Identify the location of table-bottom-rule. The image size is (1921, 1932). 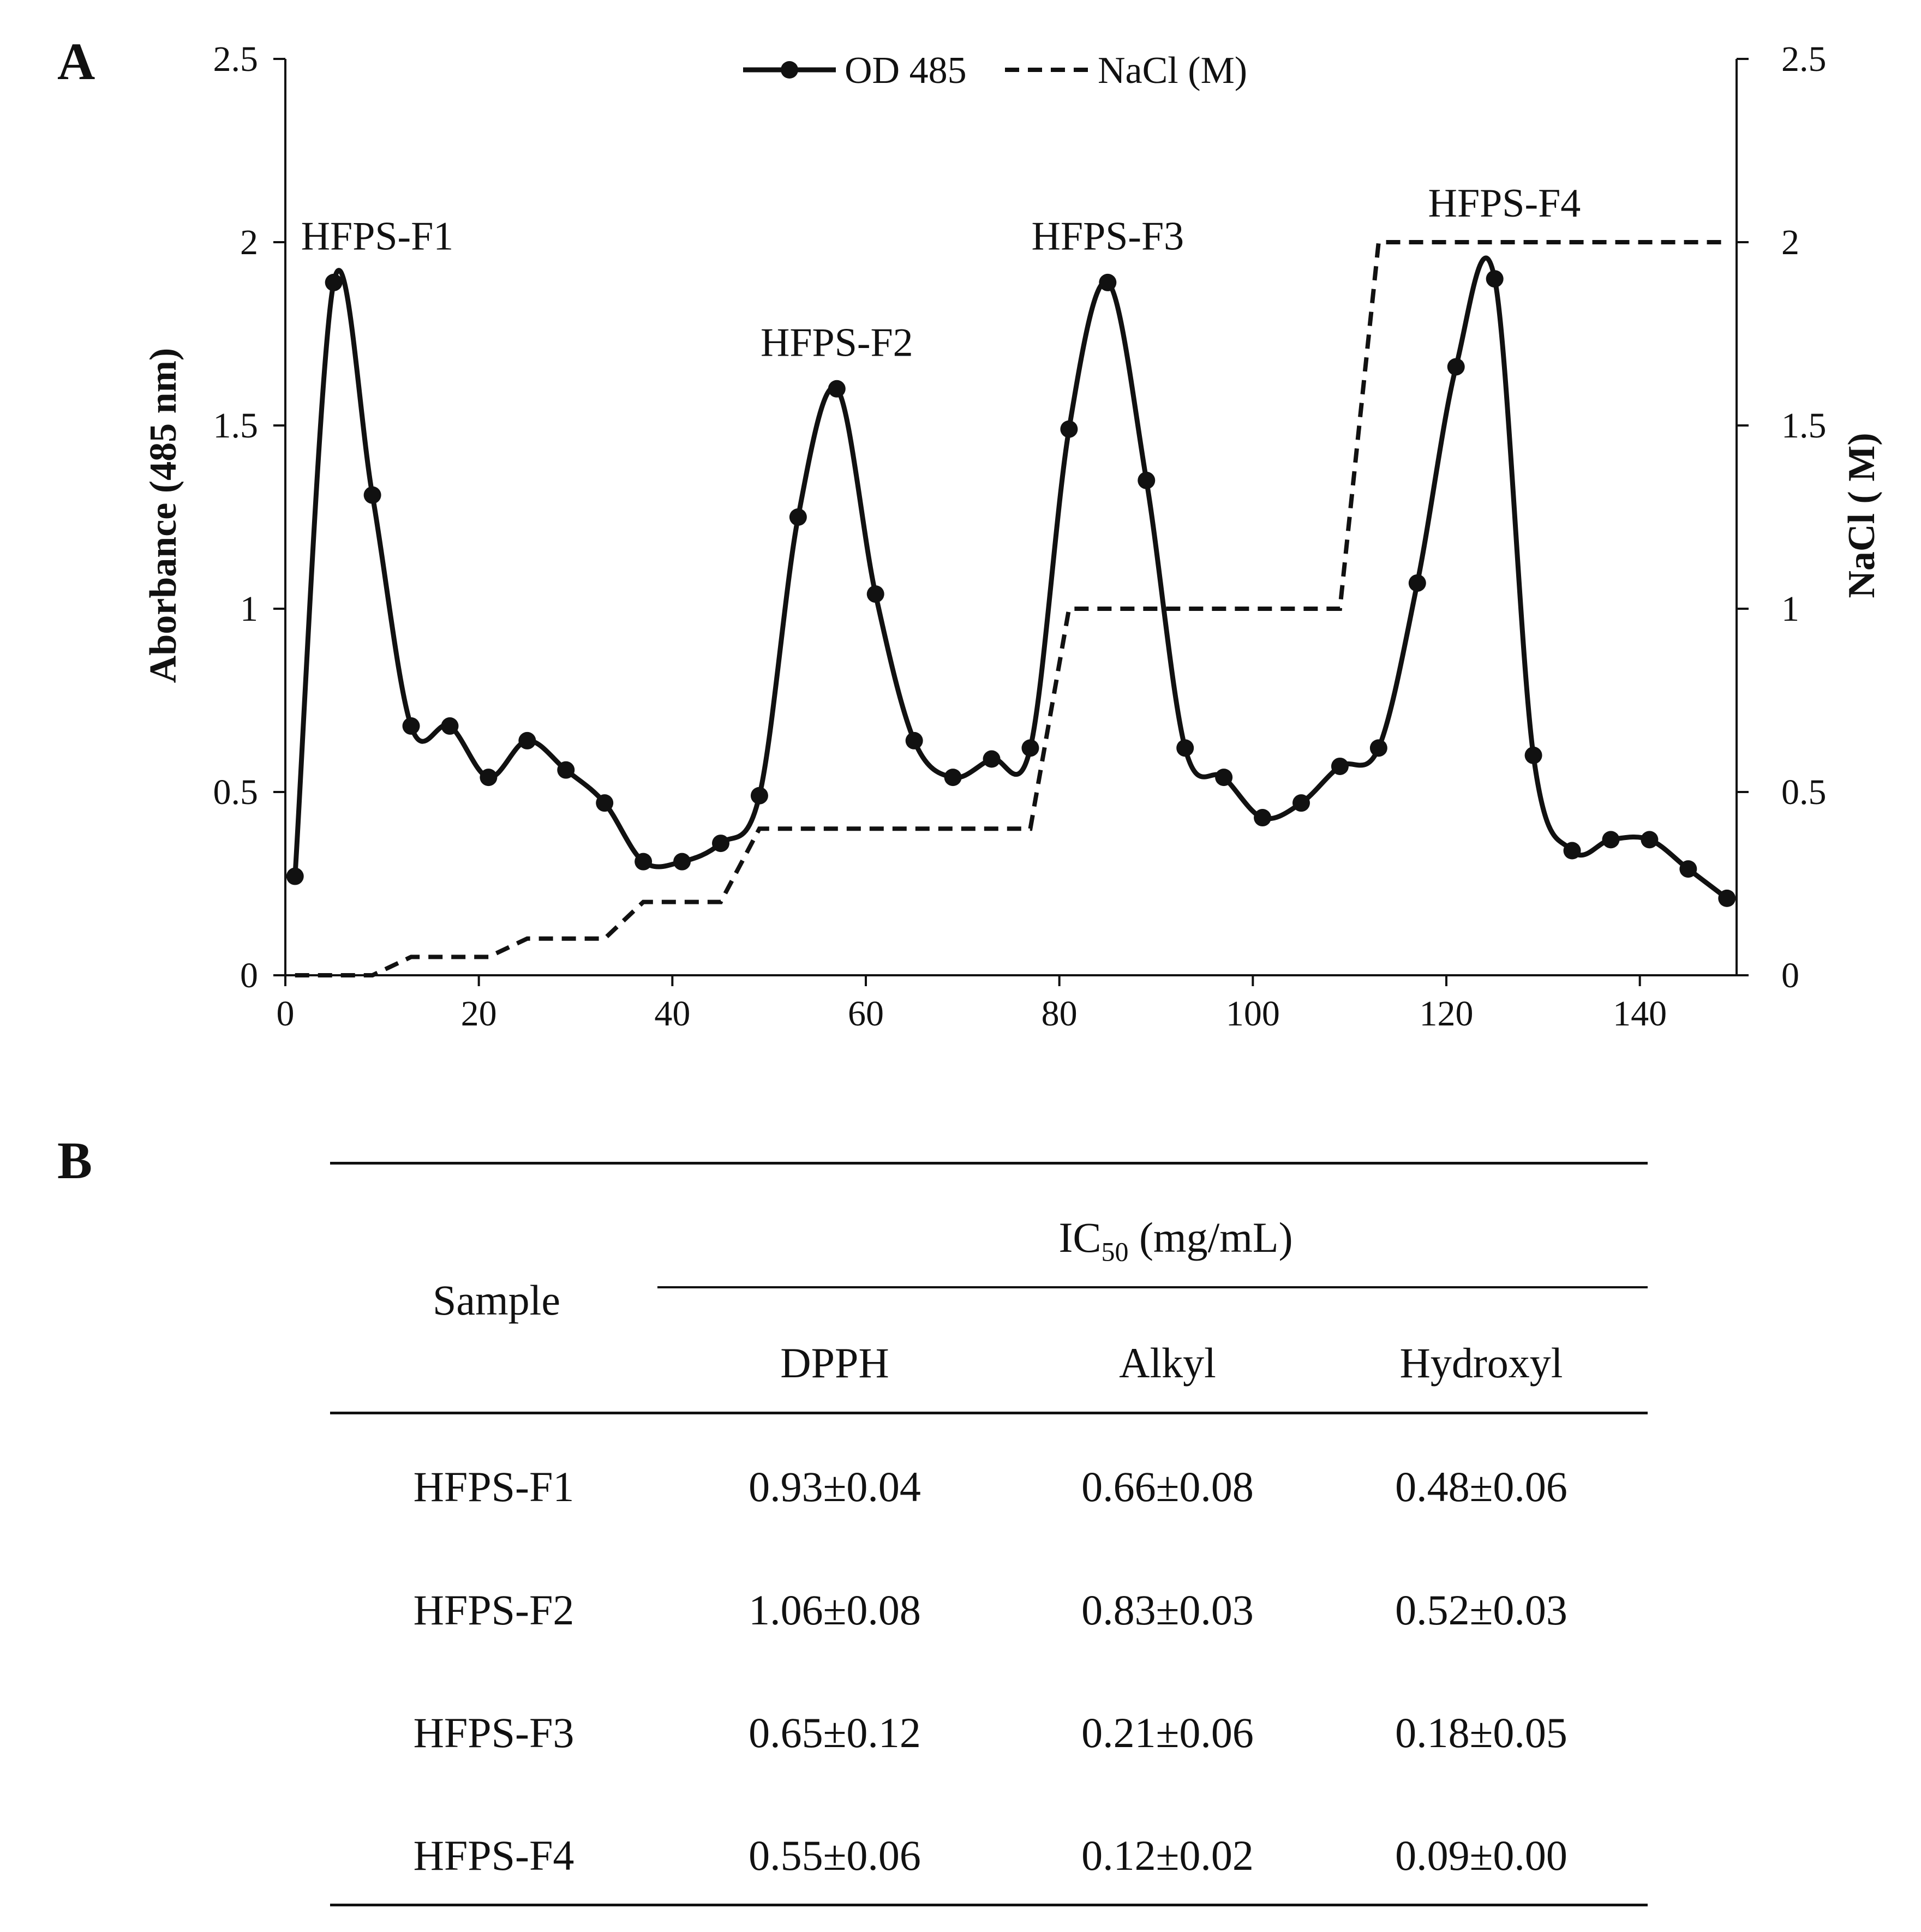
(989, 1905).